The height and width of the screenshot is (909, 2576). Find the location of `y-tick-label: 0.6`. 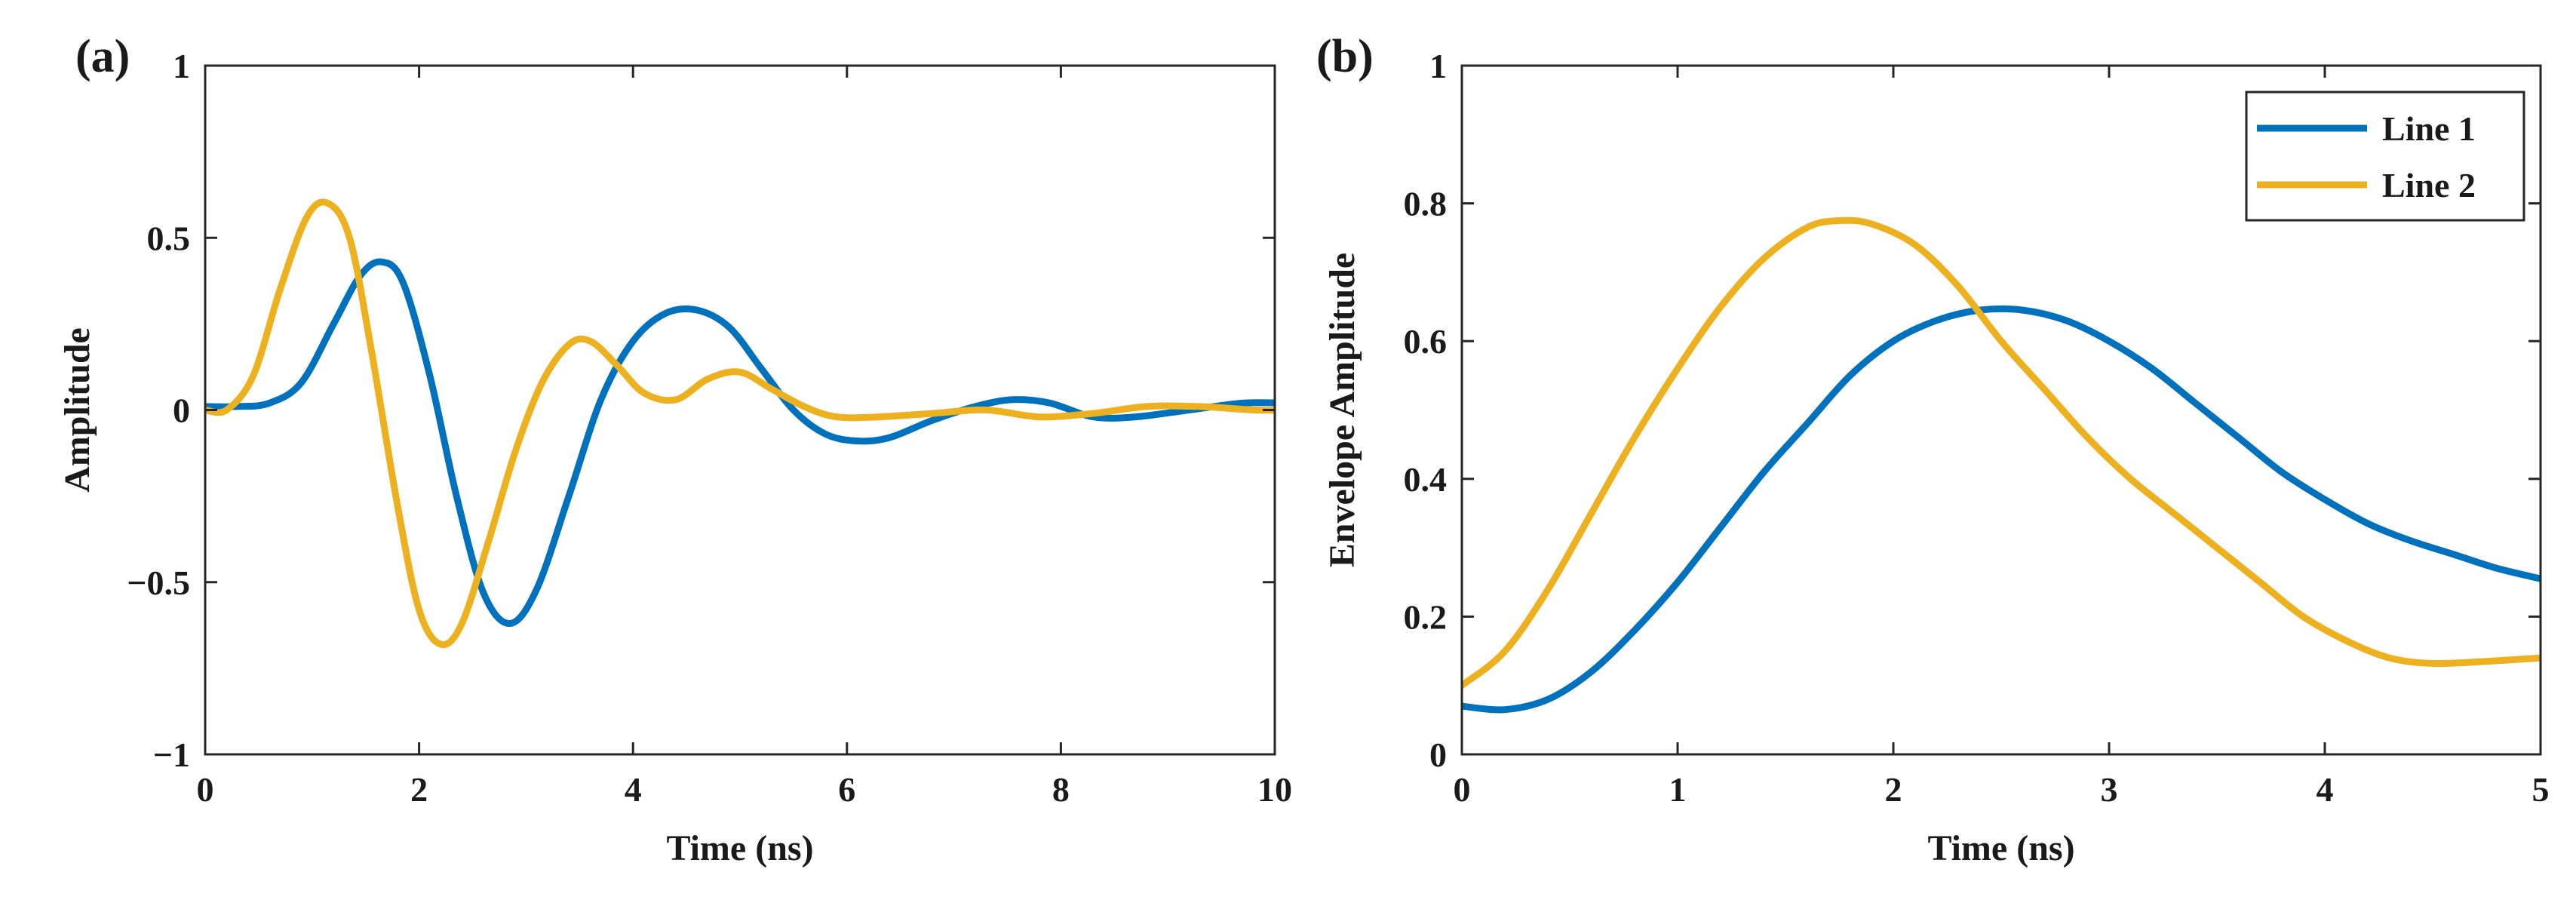

y-tick-label: 0.6 is located at coordinates (1426, 341).